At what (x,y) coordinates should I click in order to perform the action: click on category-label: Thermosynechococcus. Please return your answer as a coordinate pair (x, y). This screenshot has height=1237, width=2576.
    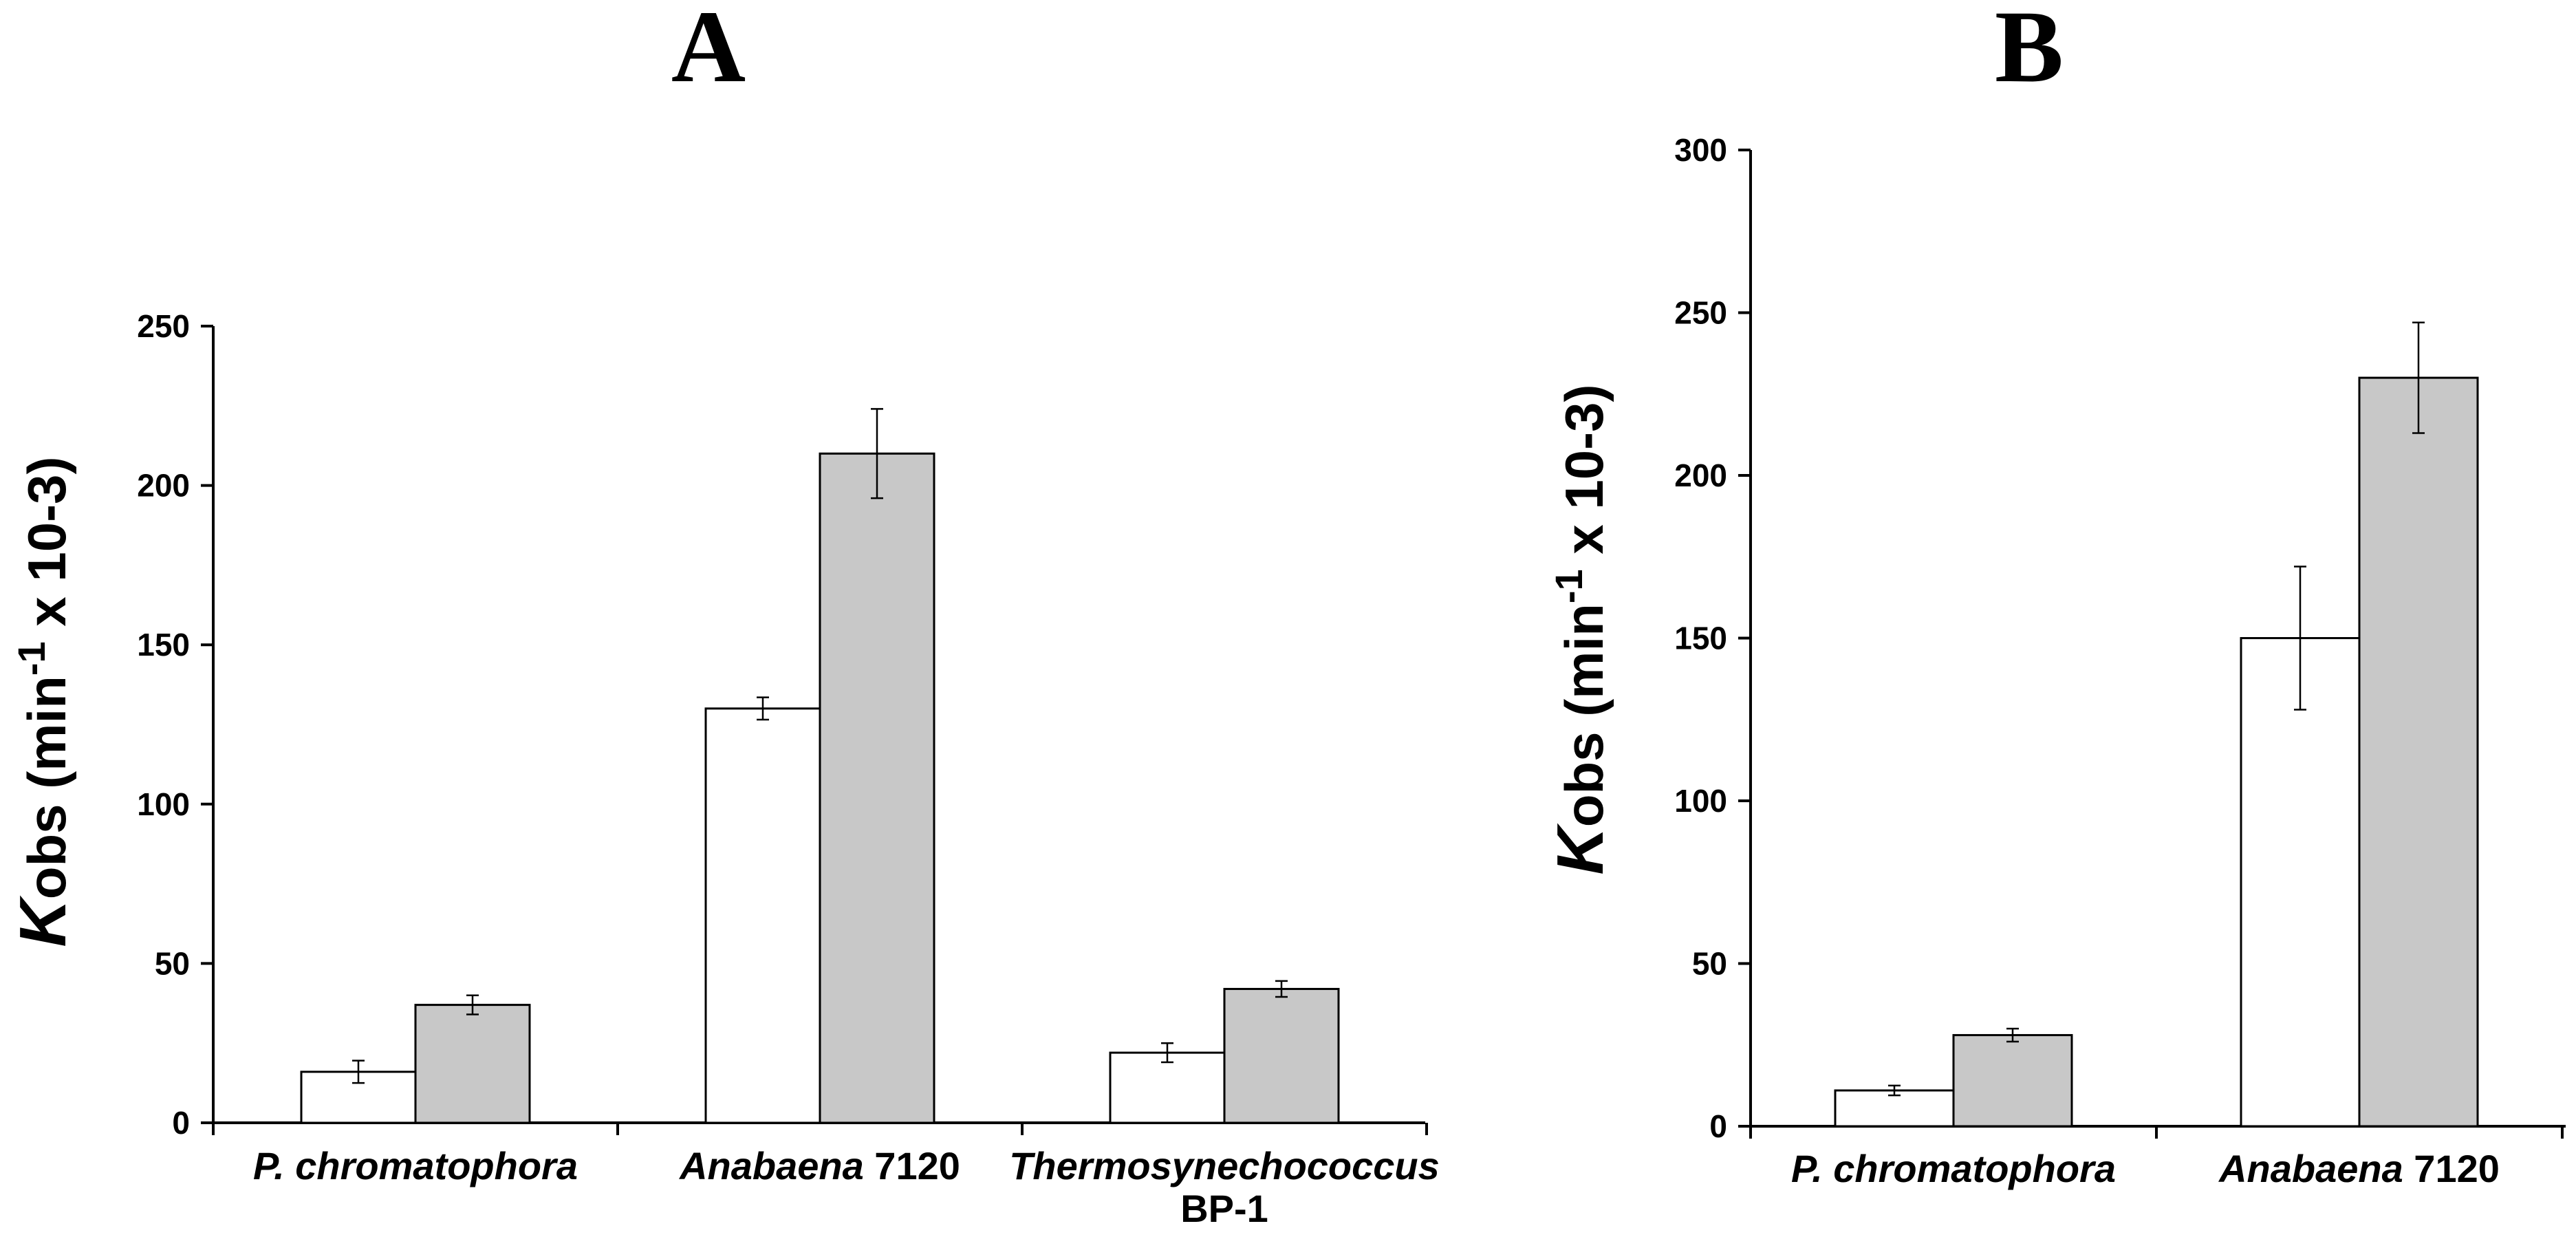
    Looking at the image, I should click on (1224, 1165).